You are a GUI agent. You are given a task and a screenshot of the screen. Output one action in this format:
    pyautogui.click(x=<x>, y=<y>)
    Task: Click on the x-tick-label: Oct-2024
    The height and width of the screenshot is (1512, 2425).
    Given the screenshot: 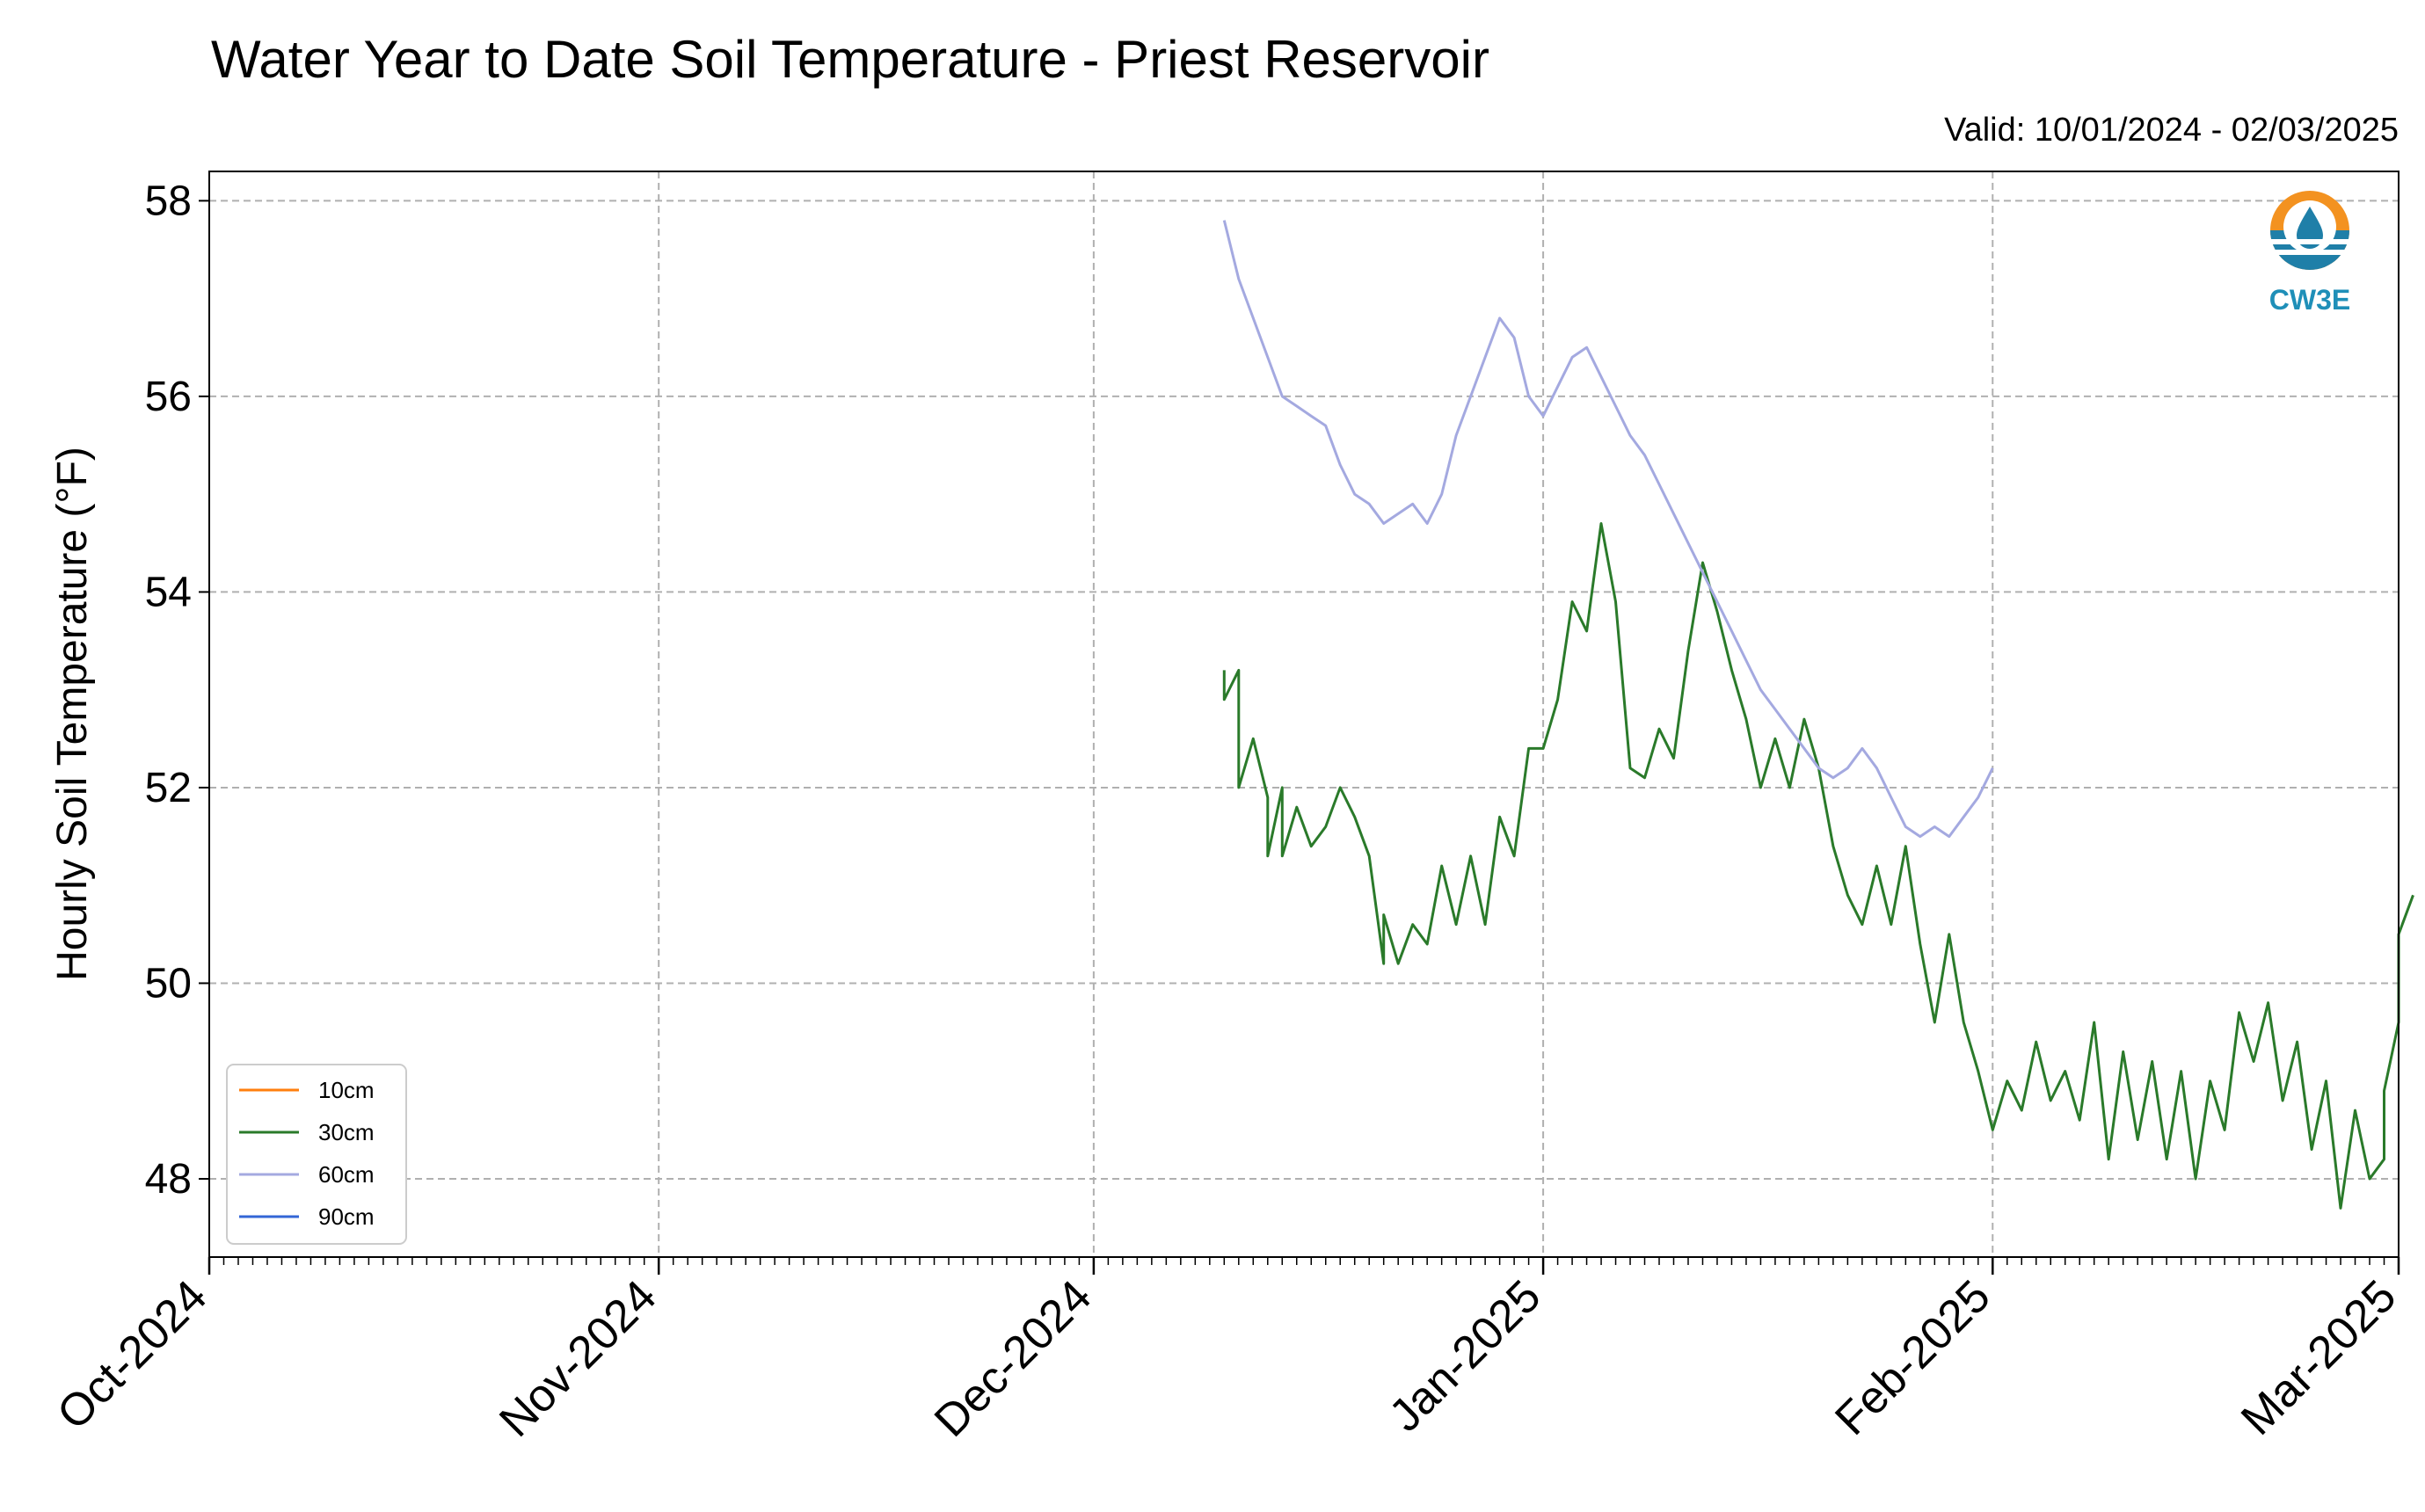 What is the action you would take?
    pyautogui.click(x=131, y=1355)
    